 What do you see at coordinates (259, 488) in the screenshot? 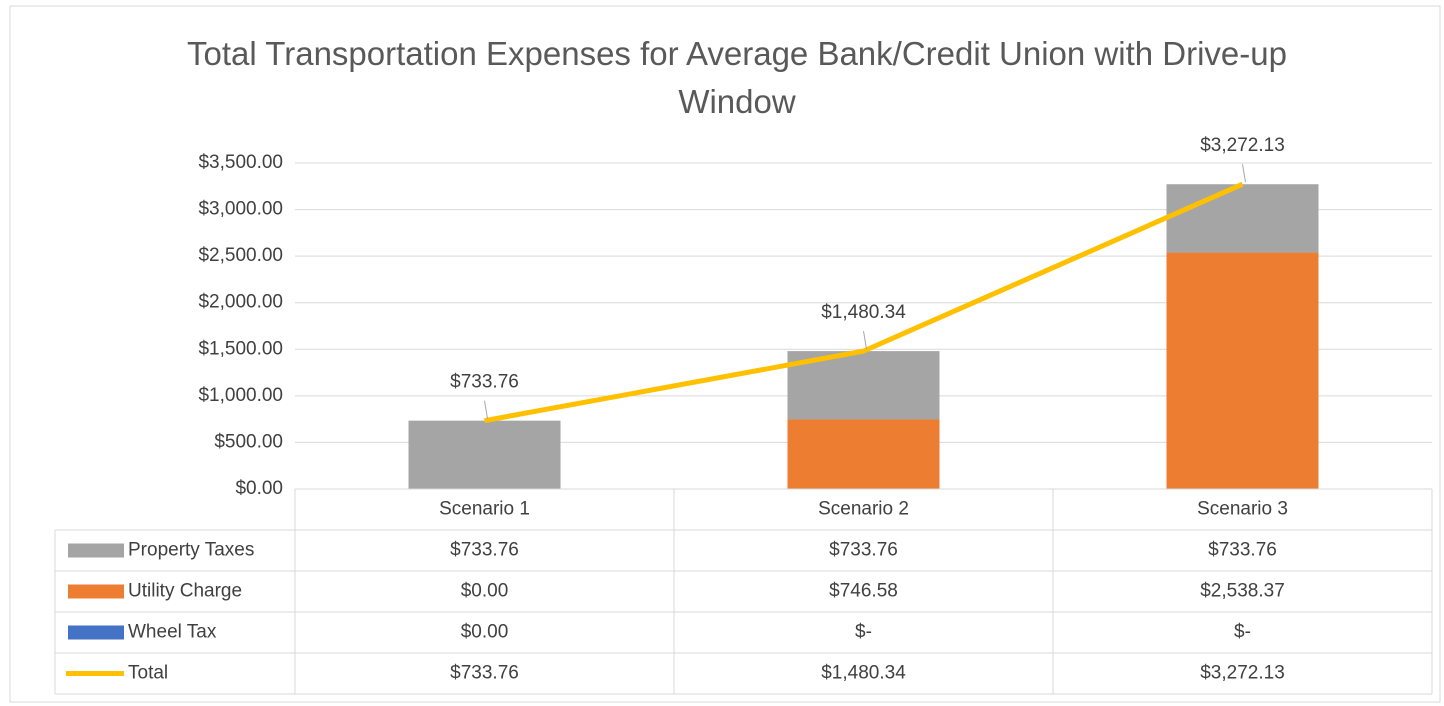
I see `y-tick-label: $0.00` at bounding box center [259, 488].